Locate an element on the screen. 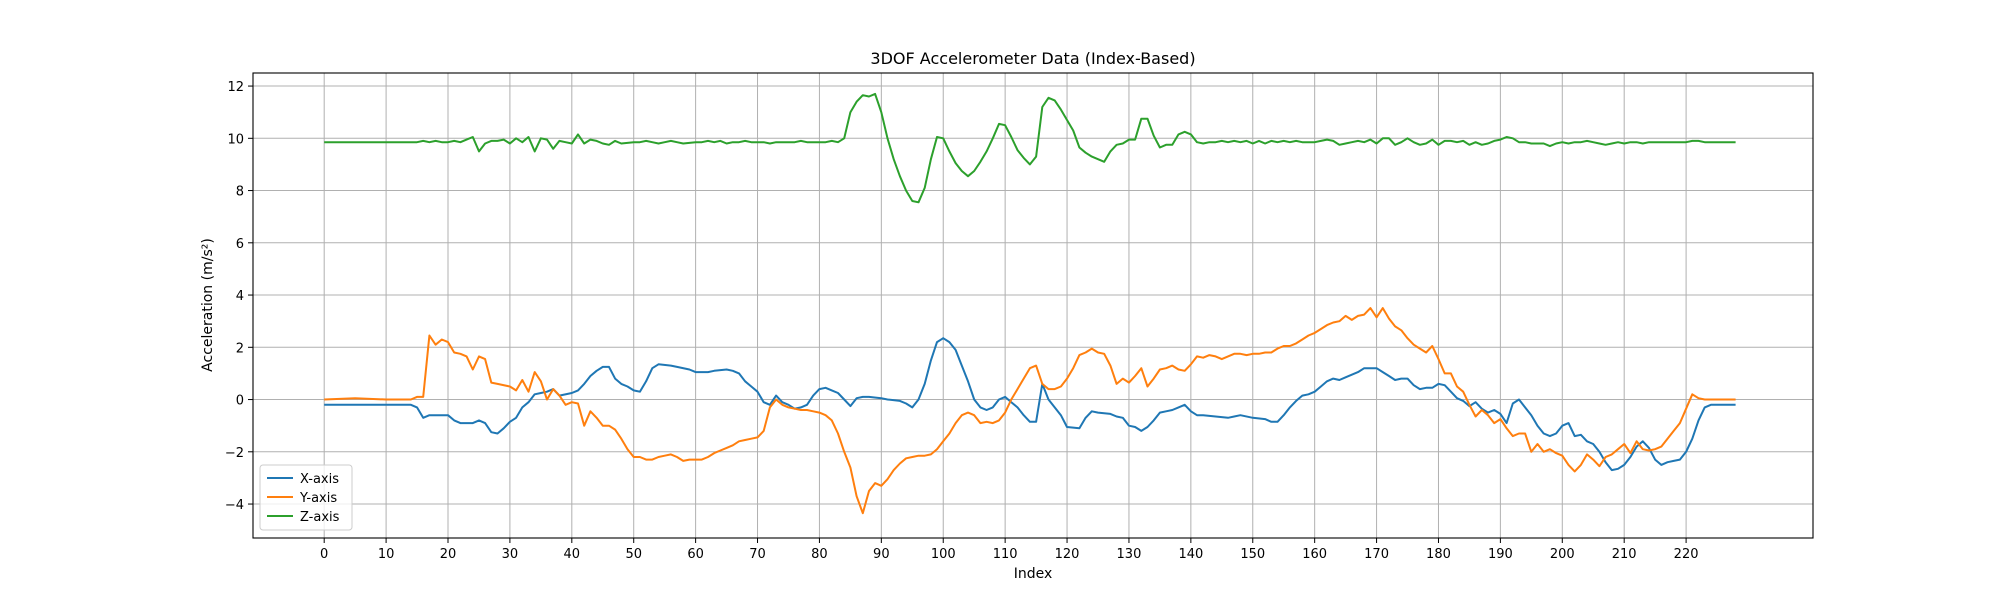  x-tick-label: 50 is located at coordinates (633, 554).